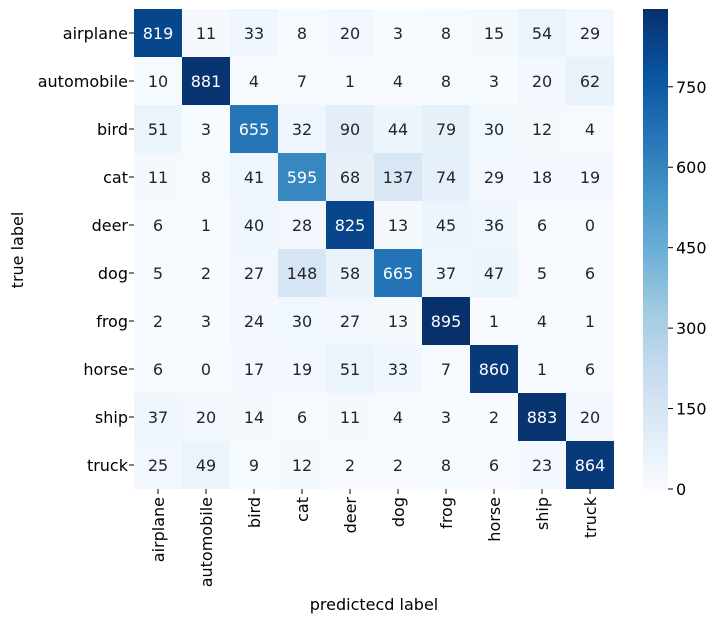 Image resolution: width=716 pixels, height=624 pixels. I want to click on cell-value-label: 6, so click(590, 273).